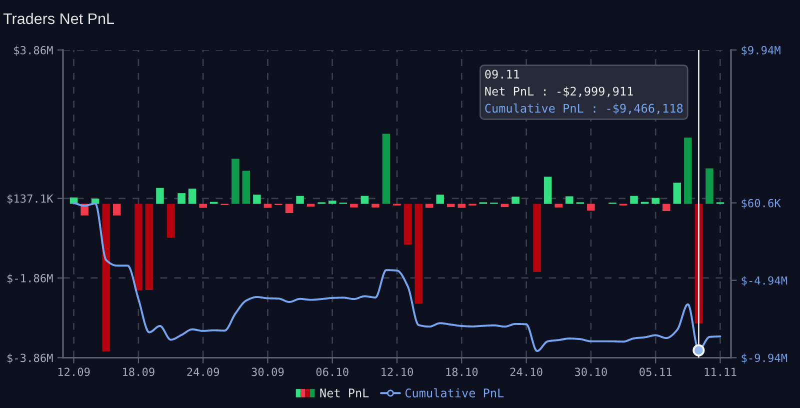  Describe the element at coordinates (656, 372) in the screenshot. I see `x-tick-label: 05.11` at that location.